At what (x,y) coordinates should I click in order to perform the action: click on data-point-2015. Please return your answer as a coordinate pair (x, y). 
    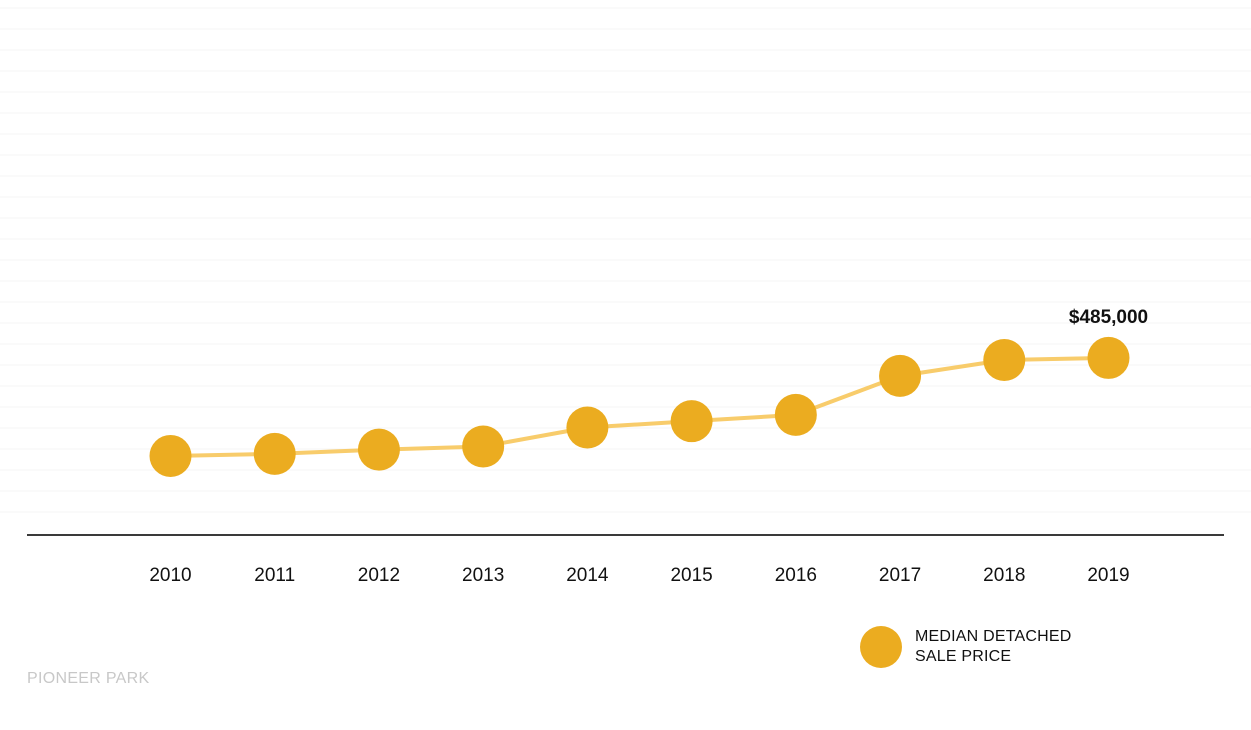
    Looking at the image, I should click on (691, 421).